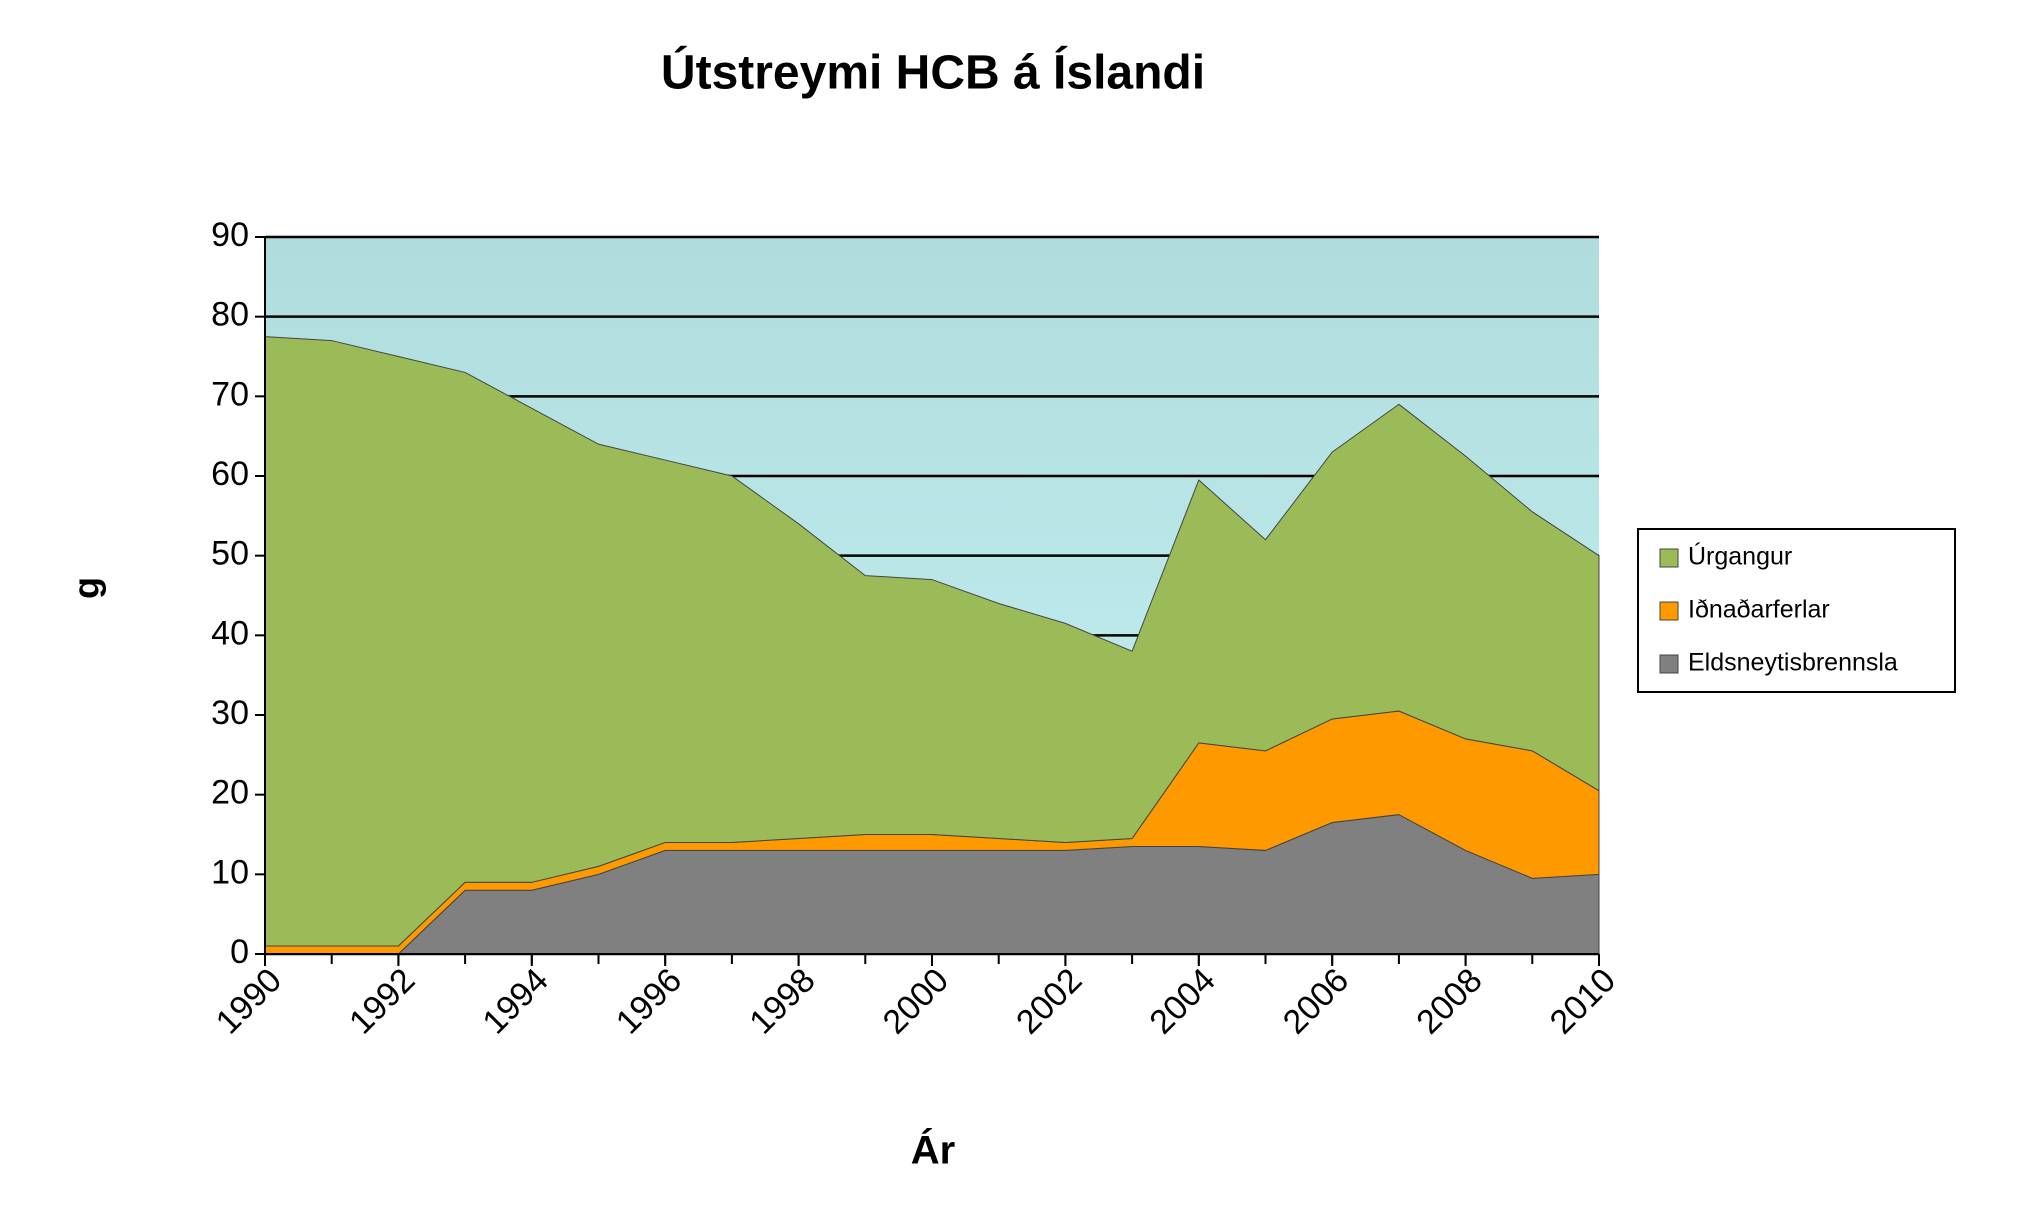  Describe the element at coordinates (1740, 556) in the screenshot. I see `legend-label: Úrgangur` at that location.